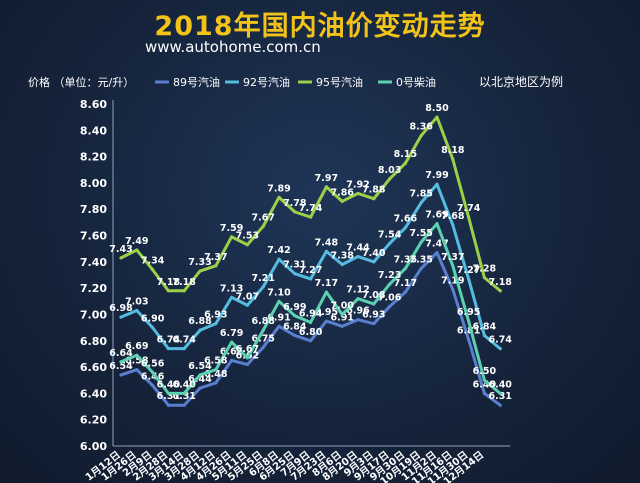 Image resolution: width=640 pixels, height=483 pixels. What do you see at coordinates (374, 190) in the screenshot?
I see `data-label: 7.88` at bounding box center [374, 190].